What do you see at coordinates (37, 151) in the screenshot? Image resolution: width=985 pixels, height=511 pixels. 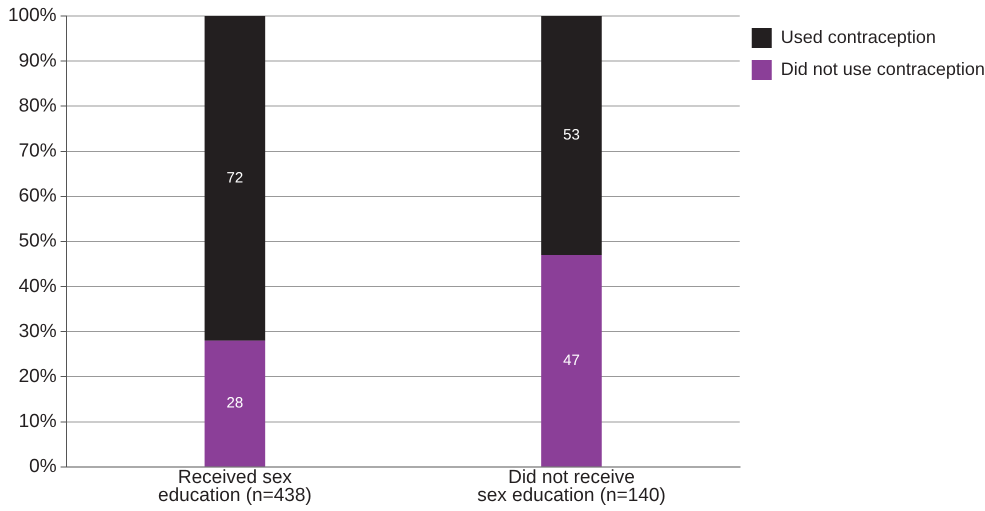 I see `y-tick-label: 70%` at bounding box center [37, 151].